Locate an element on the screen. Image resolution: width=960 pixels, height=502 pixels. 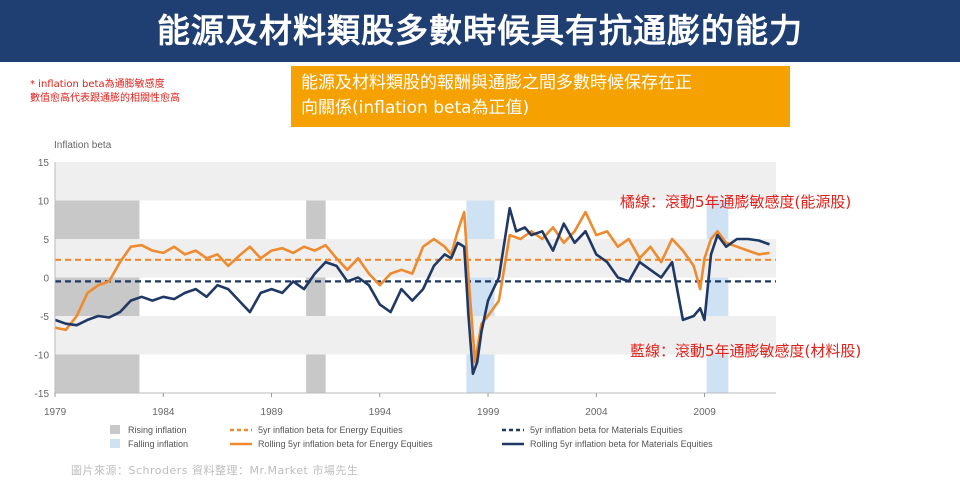
footnote: * inflation beta為通膨敏感度 數值愈高代表跟通膨的相關性愈高 is located at coordinates (105, 92).